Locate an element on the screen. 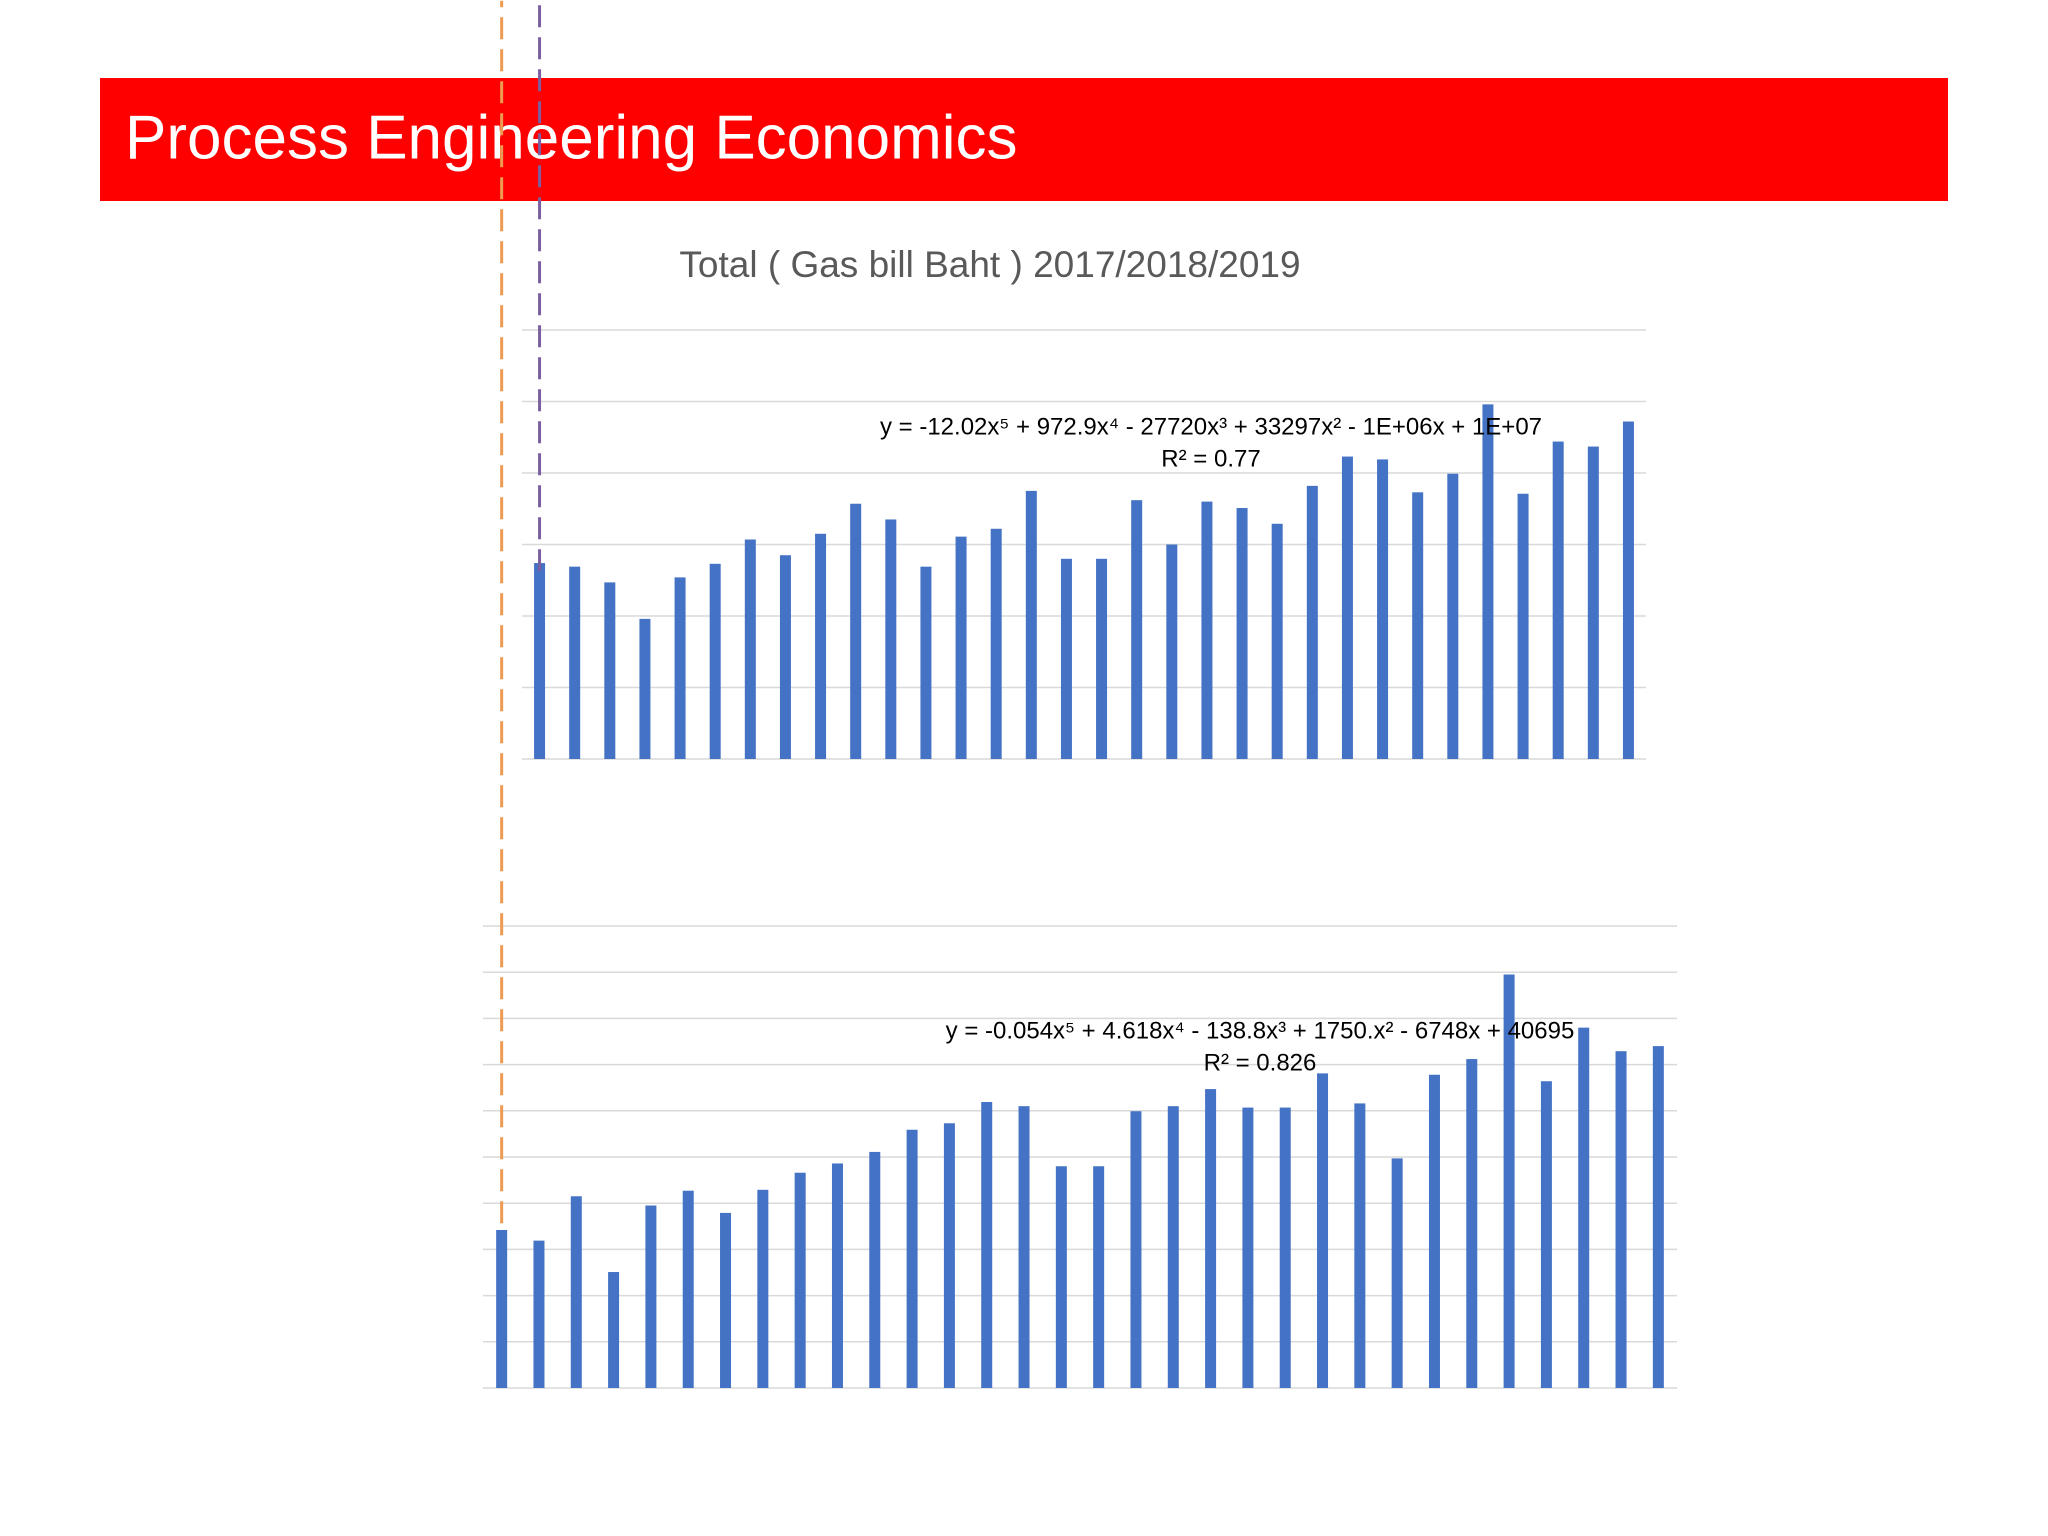 This screenshot has height=1536, width=2048. trendline-r-squared: R² = 0.77 is located at coordinates (1210, 458).